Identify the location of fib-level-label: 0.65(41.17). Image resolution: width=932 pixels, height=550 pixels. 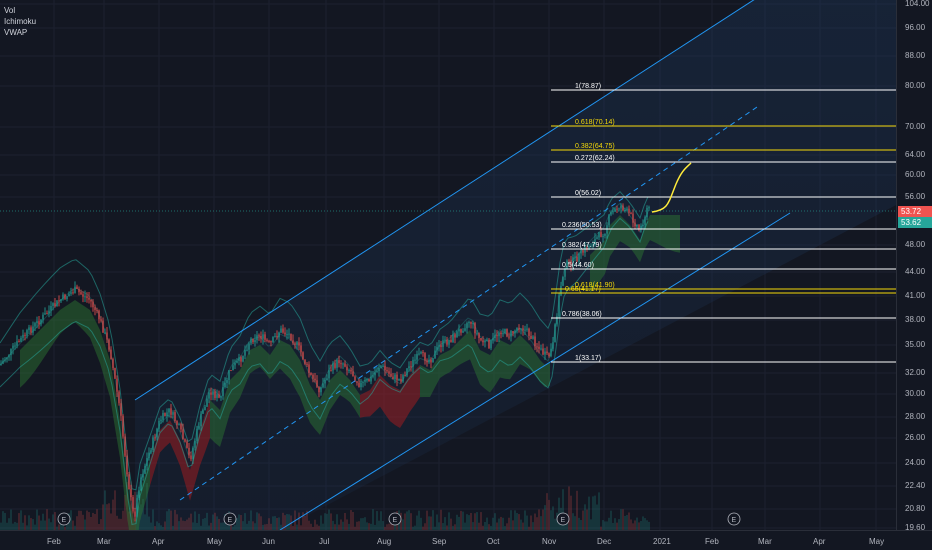
(583, 289).